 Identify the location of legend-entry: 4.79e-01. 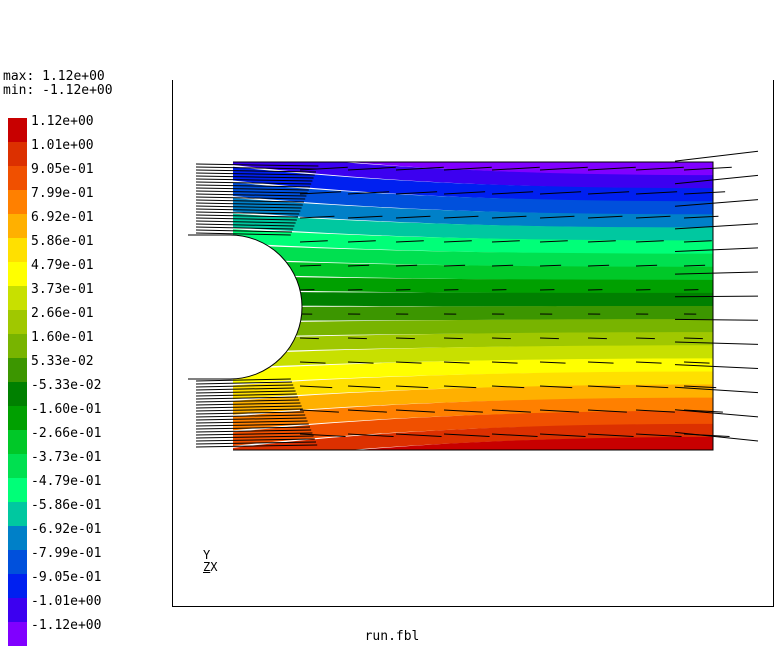
(98, 272).